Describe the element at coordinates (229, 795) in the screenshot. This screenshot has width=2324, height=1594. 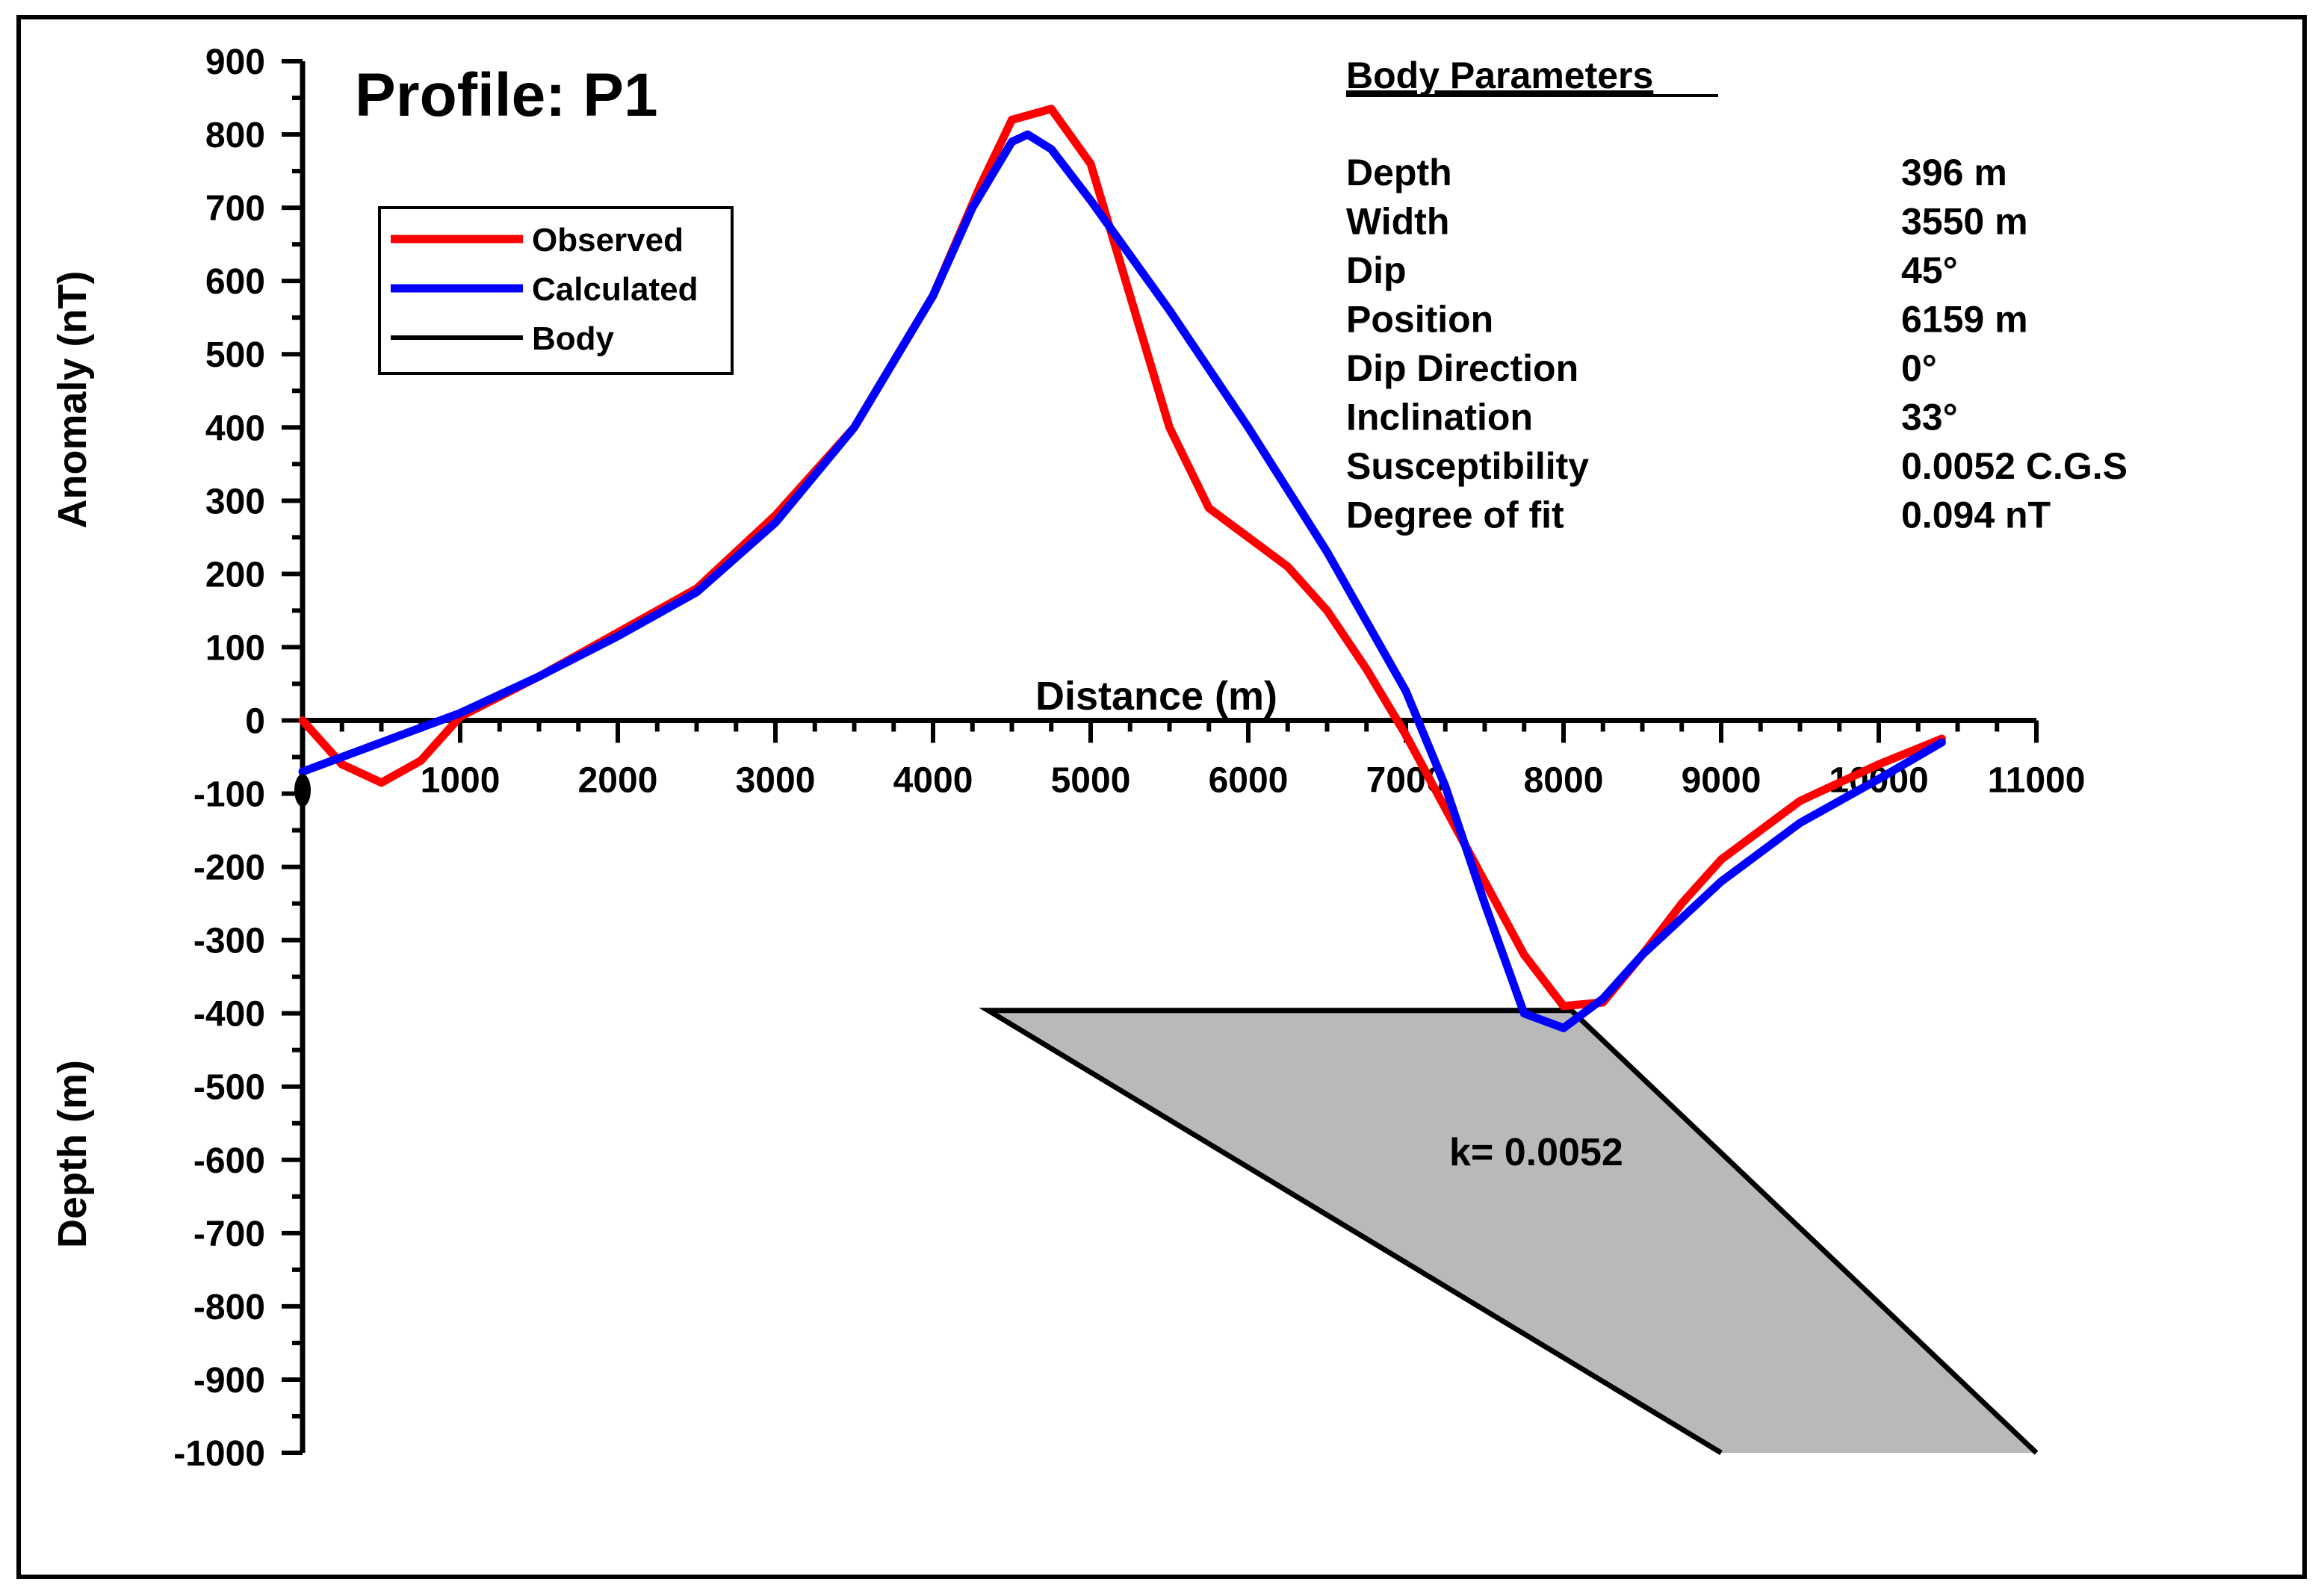
I see `y-tick-label: -100` at that location.